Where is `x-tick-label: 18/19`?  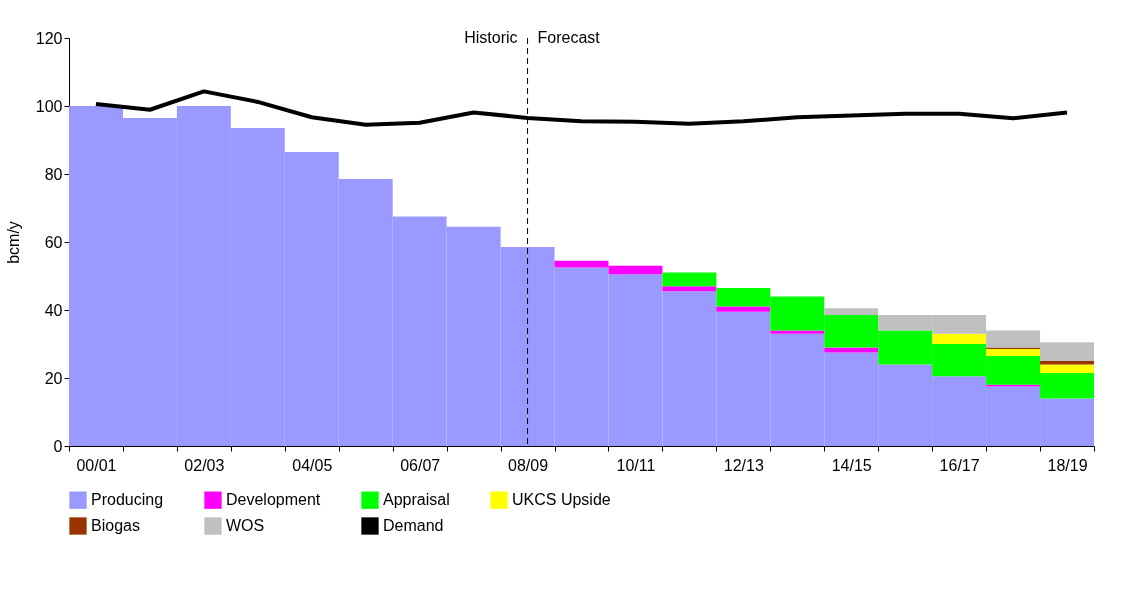 x-tick-label: 18/19 is located at coordinates (1067, 465).